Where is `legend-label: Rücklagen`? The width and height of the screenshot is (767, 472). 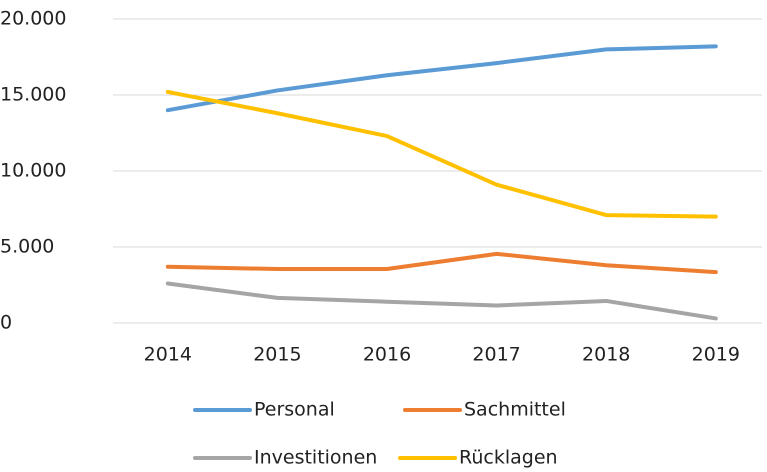 legend-label: Rücklagen is located at coordinates (508, 458).